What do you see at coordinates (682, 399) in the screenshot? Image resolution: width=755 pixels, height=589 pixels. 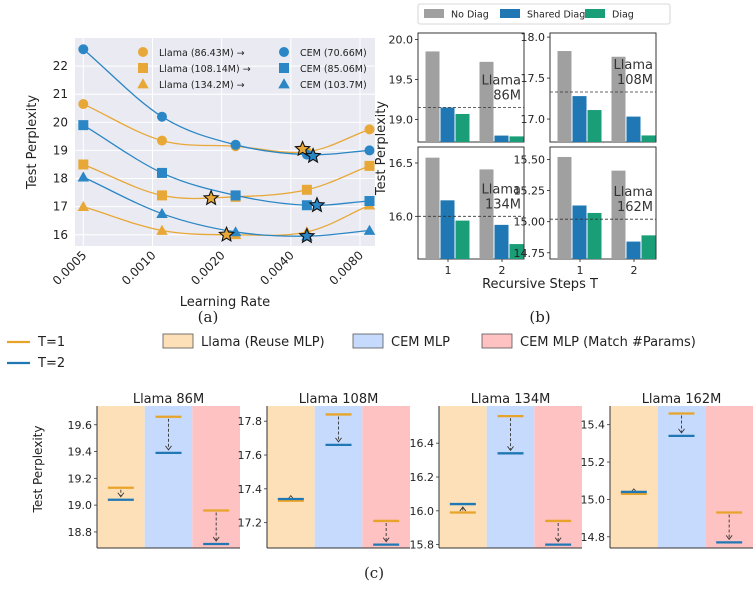 I see `c-subplot-title: Llama 162M` at bounding box center [682, 399].